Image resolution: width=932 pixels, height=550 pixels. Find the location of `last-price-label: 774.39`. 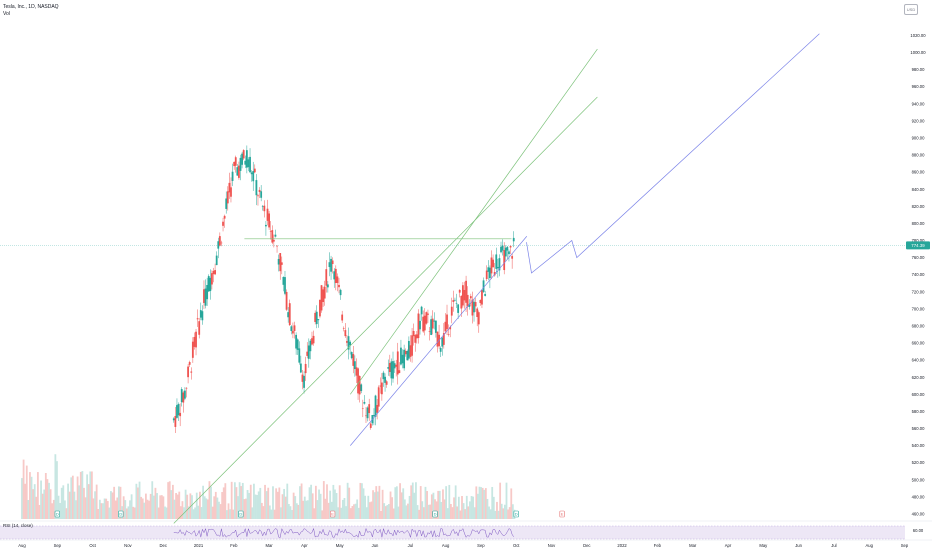

last-price-label: 774.39 is located at coordinates (918, 245).